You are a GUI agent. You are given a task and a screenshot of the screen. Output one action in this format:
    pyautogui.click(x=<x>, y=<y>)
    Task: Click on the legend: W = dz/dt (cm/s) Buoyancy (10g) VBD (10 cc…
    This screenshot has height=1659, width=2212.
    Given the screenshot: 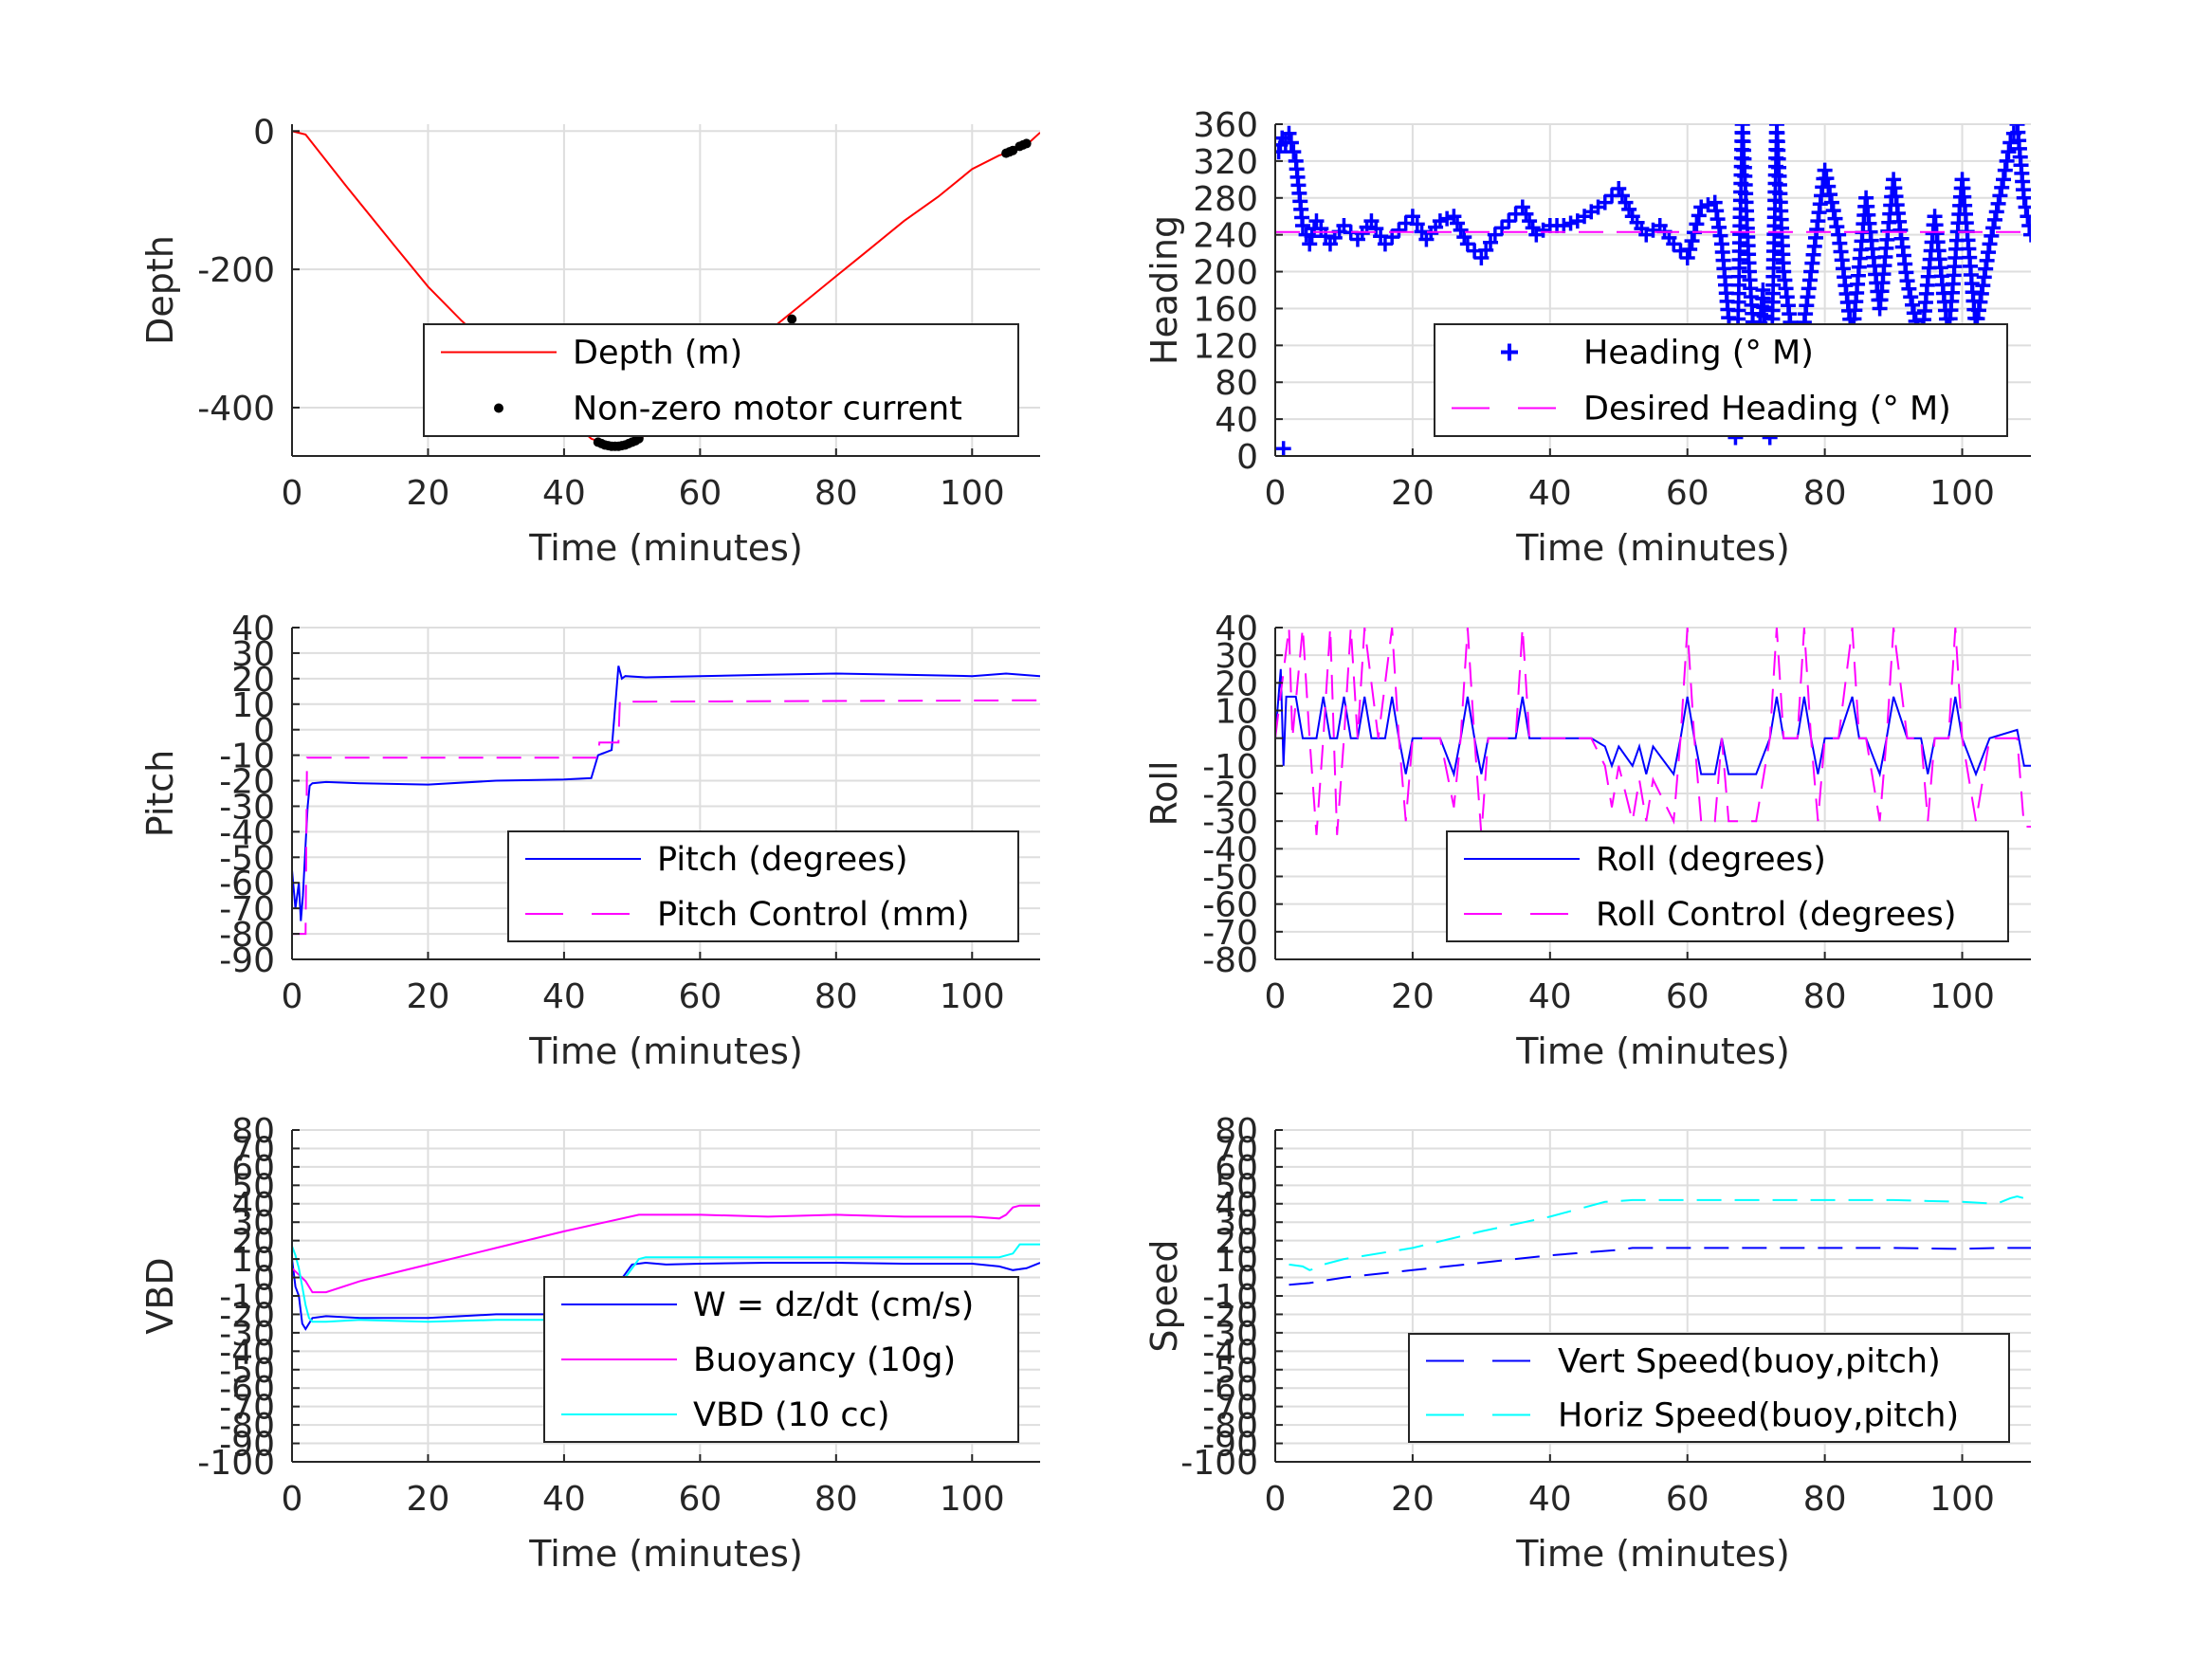 What is the action you would take?
    pyautogui.click(x=781, y=1359)
    